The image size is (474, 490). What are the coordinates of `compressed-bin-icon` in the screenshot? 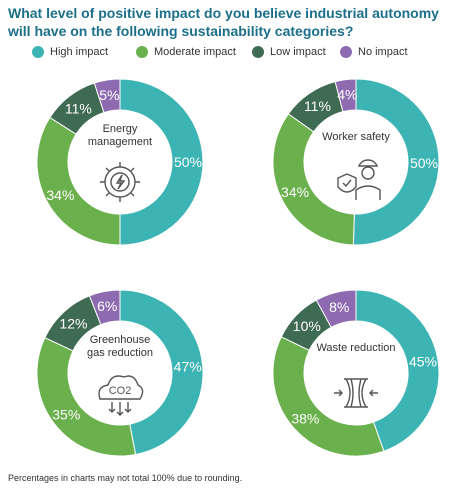 It's located at (356, 393).